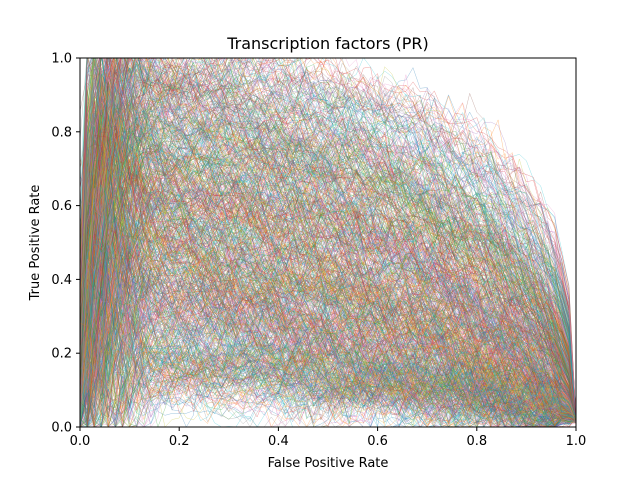 The width and height of the screenshot is (640, 485). I want to click on x-tick-label: 0.2, so click(179, 441).